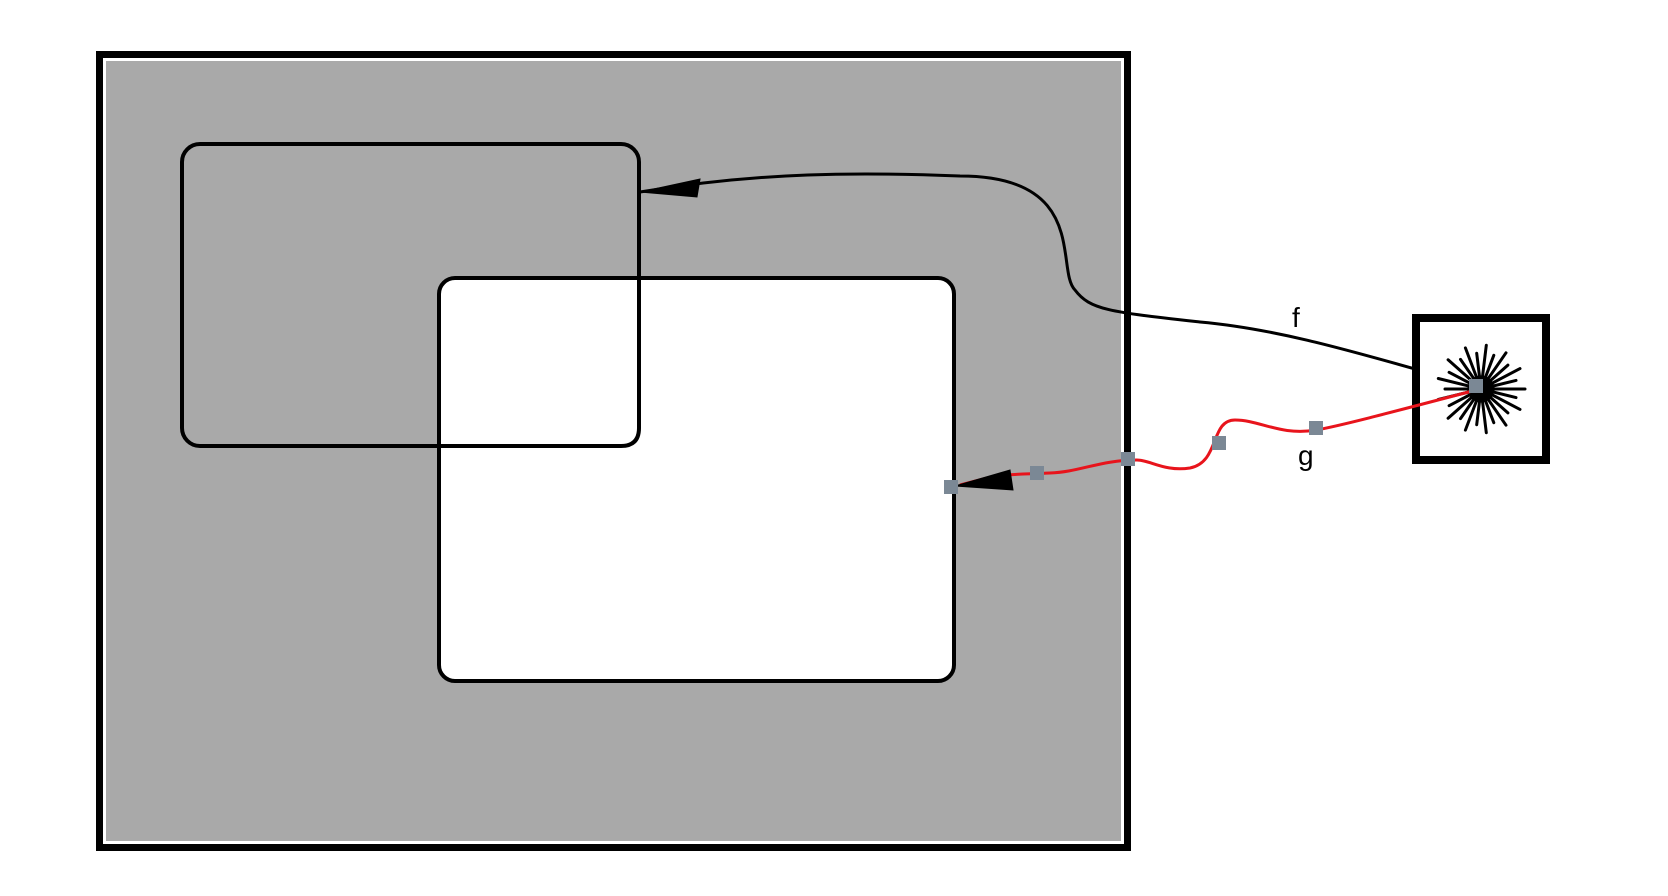 This screenshot has height=896, width=1668. What do you see at coordinates (984, 480) in the screenshot?
I see `edge-g-arrowhead` at bounding box center [984, 480].